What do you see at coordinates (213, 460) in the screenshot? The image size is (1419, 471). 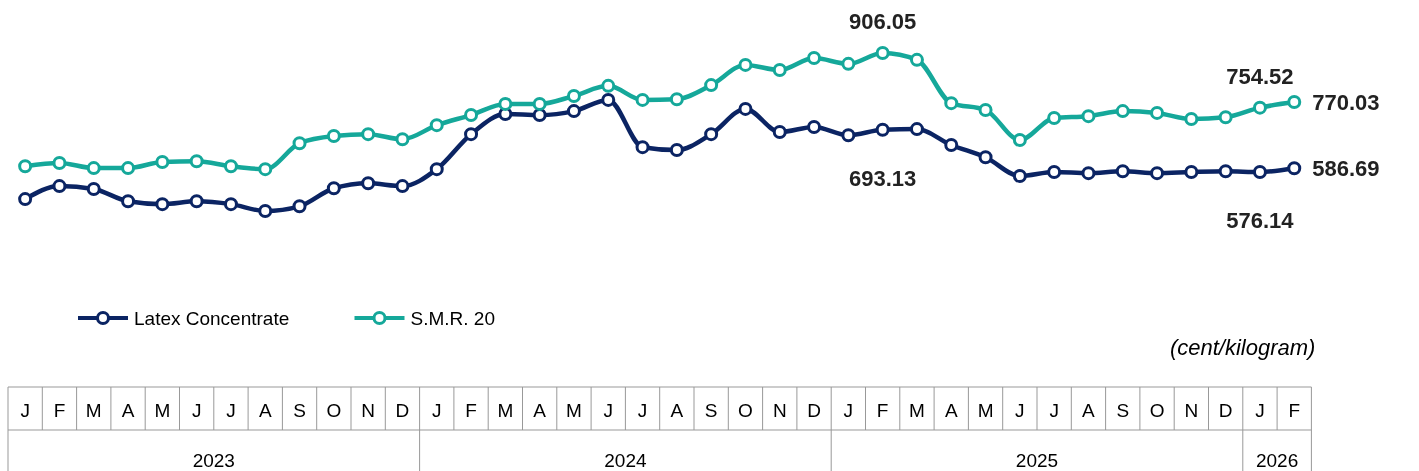 I see `text: 2023` at bounding box center [213, 460].